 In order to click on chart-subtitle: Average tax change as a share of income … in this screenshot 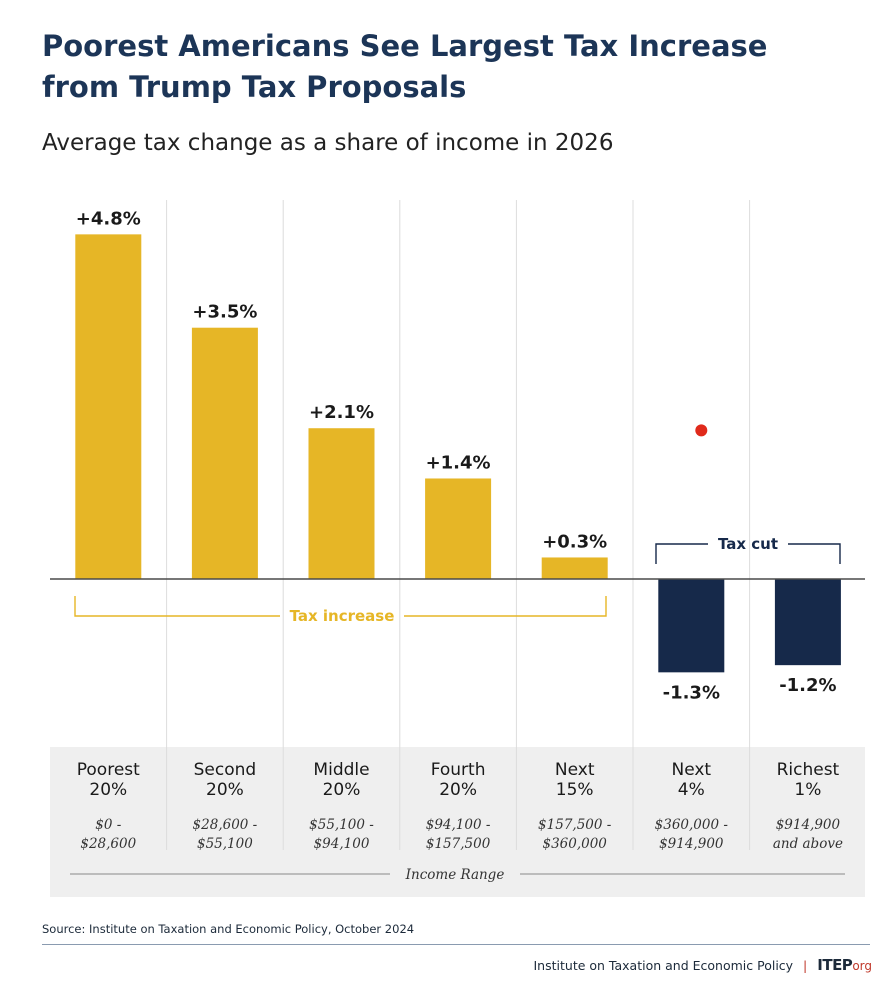, I will do `click(328, 143)`.